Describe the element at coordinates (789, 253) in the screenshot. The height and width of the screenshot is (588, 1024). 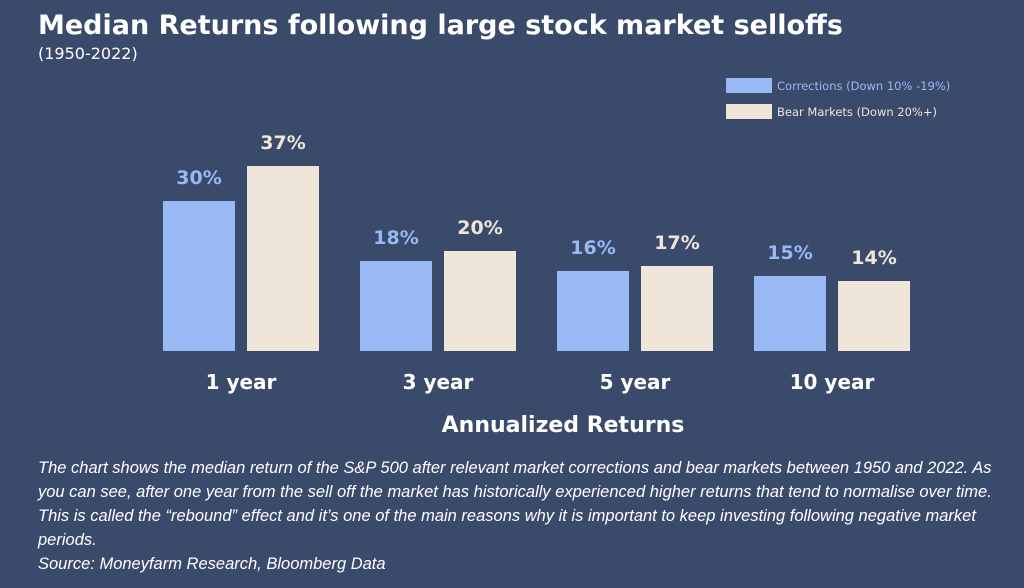
I see `value-label-10-year-series-1: 15%` at that location.